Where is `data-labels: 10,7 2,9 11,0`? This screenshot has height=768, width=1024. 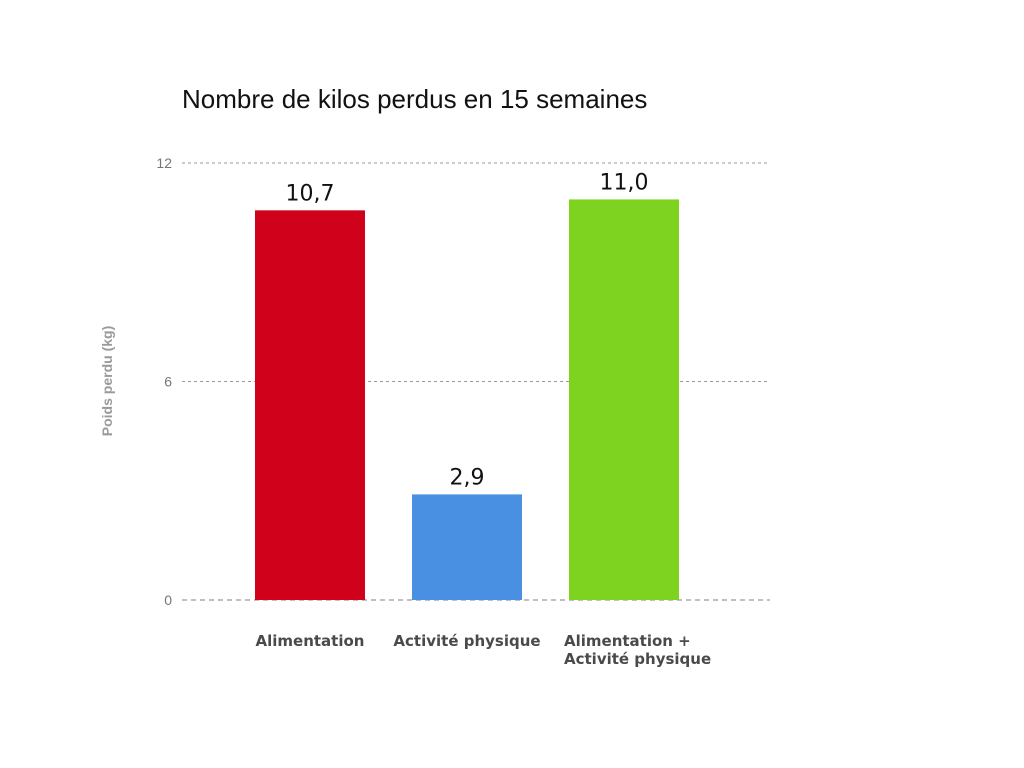 data-labels: 10,7 2,9 11,0 is located at coordinates (467, 330).